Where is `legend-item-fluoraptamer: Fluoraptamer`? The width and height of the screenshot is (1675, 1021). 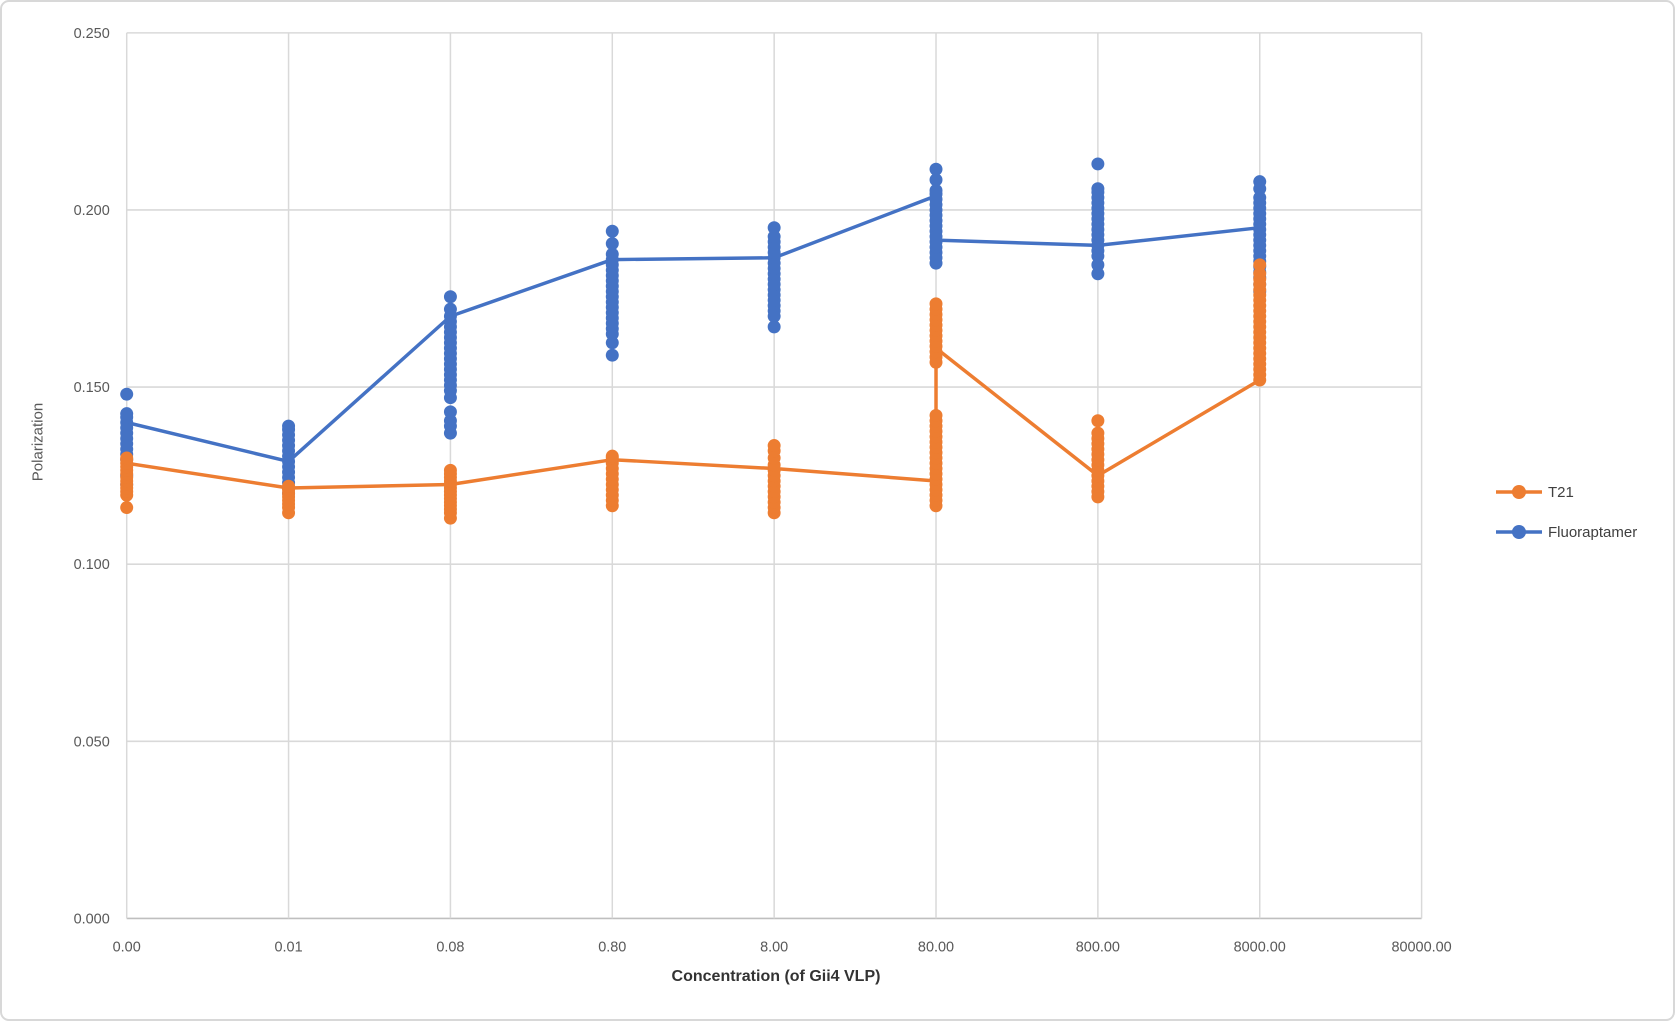 legend-item-fluoraptamer: Fluoraptamer is located at coordinates (1567, 532).